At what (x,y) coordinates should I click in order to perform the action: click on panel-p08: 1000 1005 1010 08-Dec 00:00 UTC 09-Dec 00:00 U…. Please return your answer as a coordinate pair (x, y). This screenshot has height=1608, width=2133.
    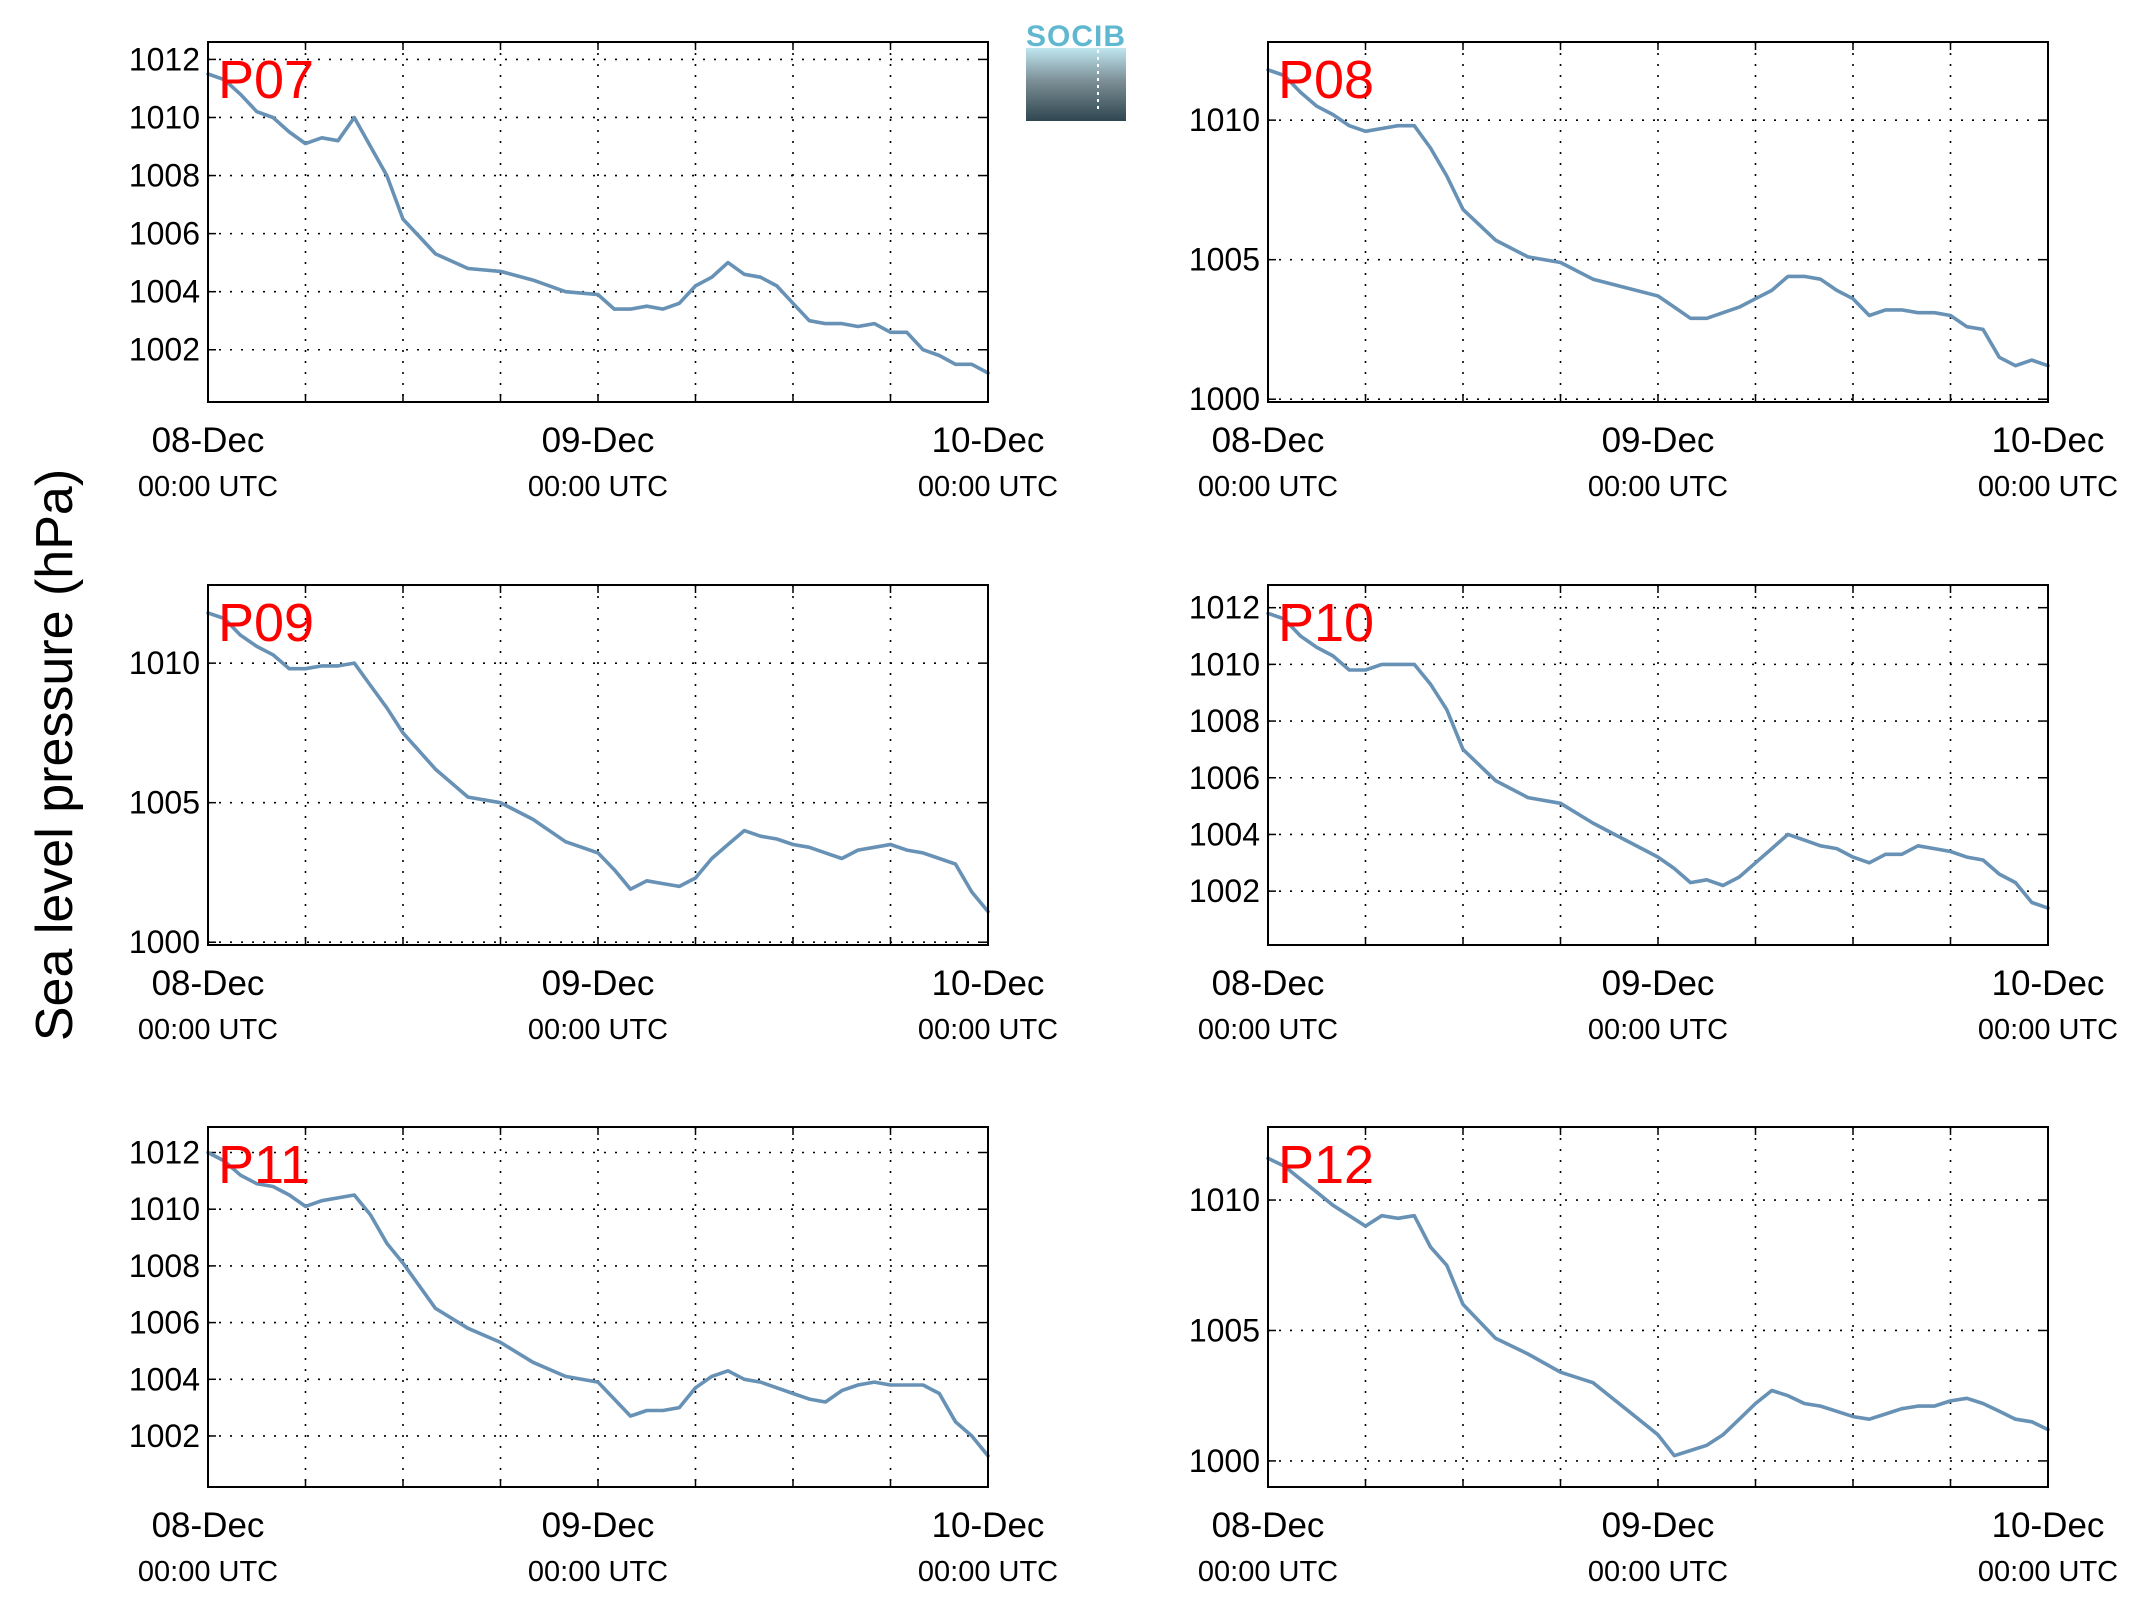
    Looking at the image, I should click on (1653, 272).